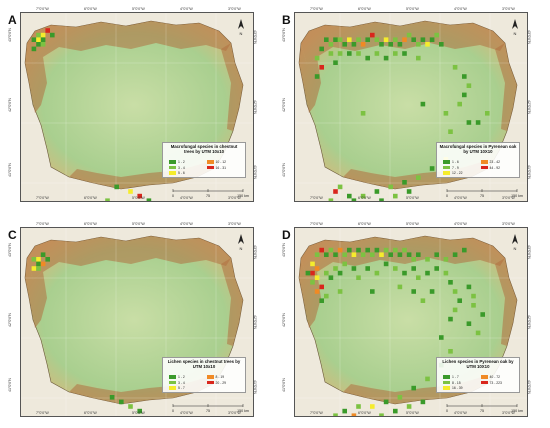  Describe the element at coordinates (495, 377) in the screenshot. I see `legend-label: 40 - 72` at that location.